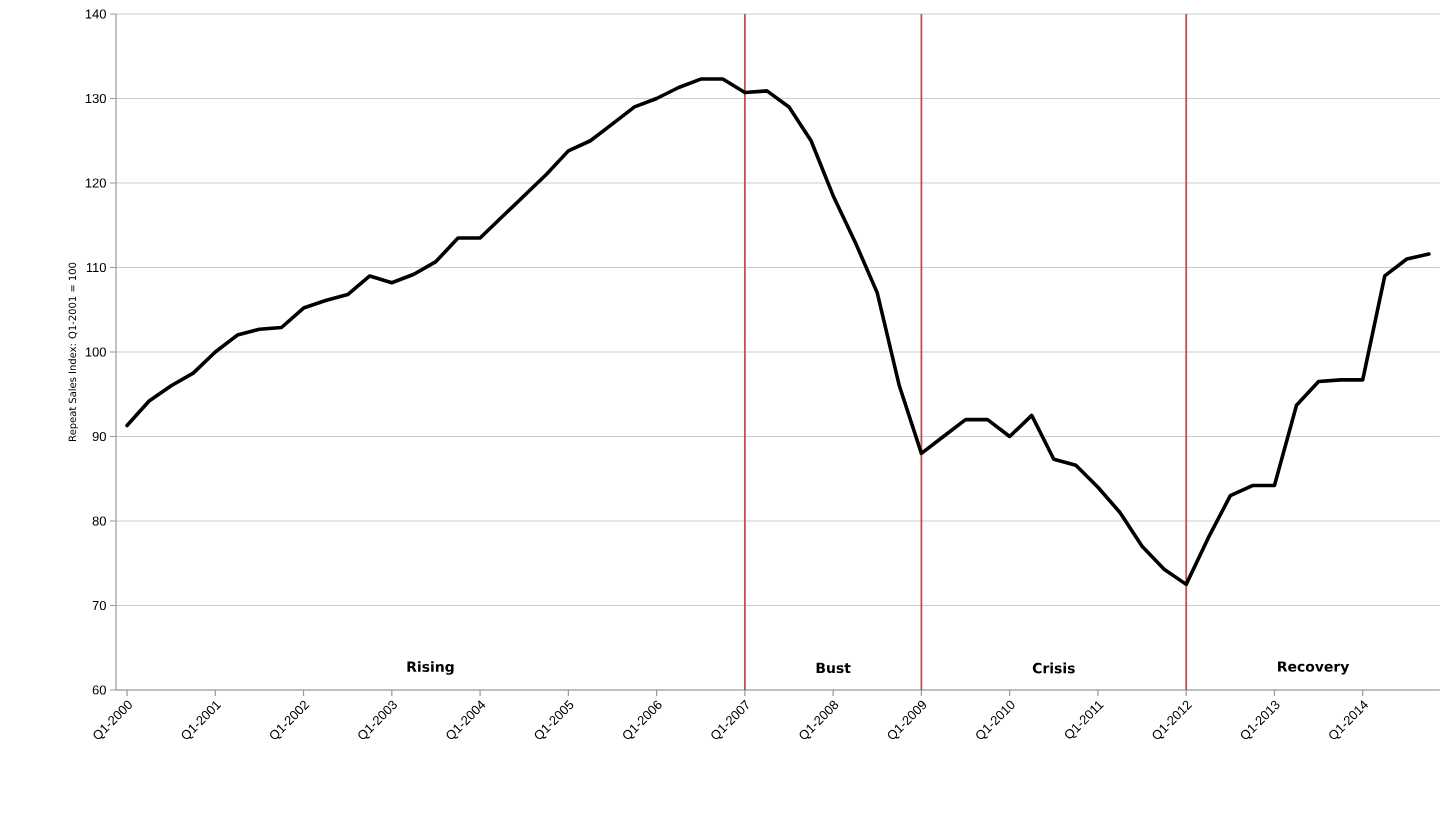  I want to click on y-tick-label: 90, so click(99, 436).